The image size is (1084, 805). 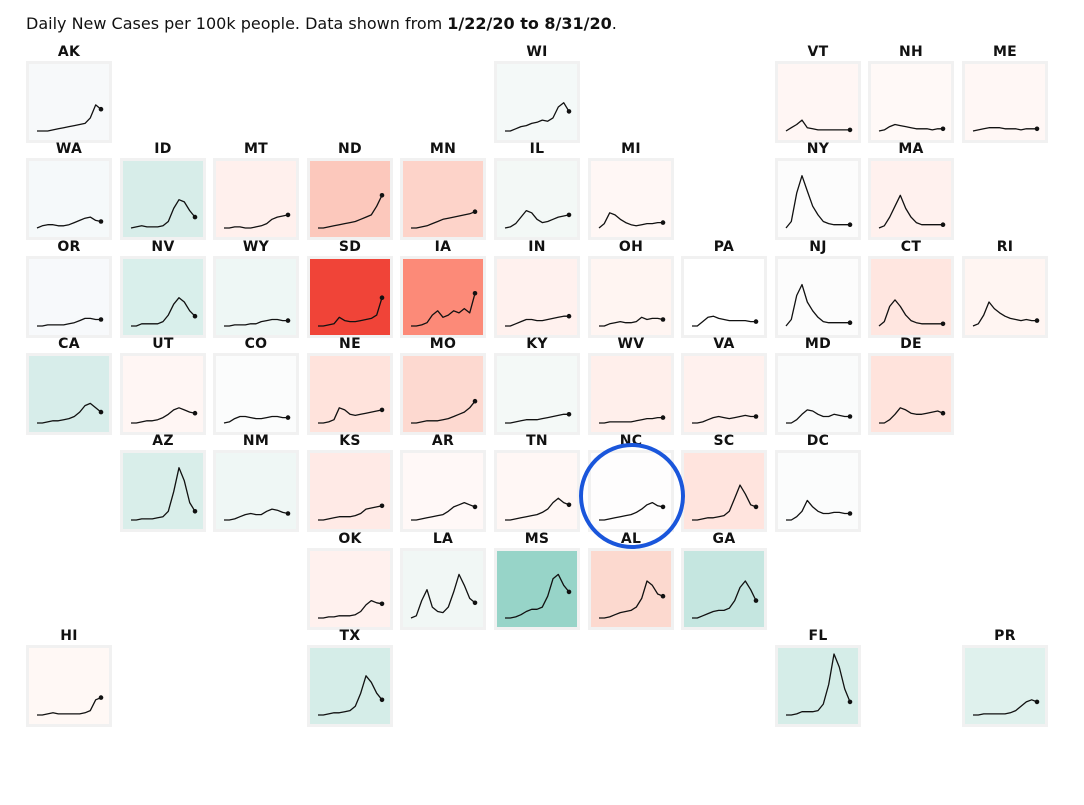 I want to click on sparkline-wv, so click(x=632, y=419).